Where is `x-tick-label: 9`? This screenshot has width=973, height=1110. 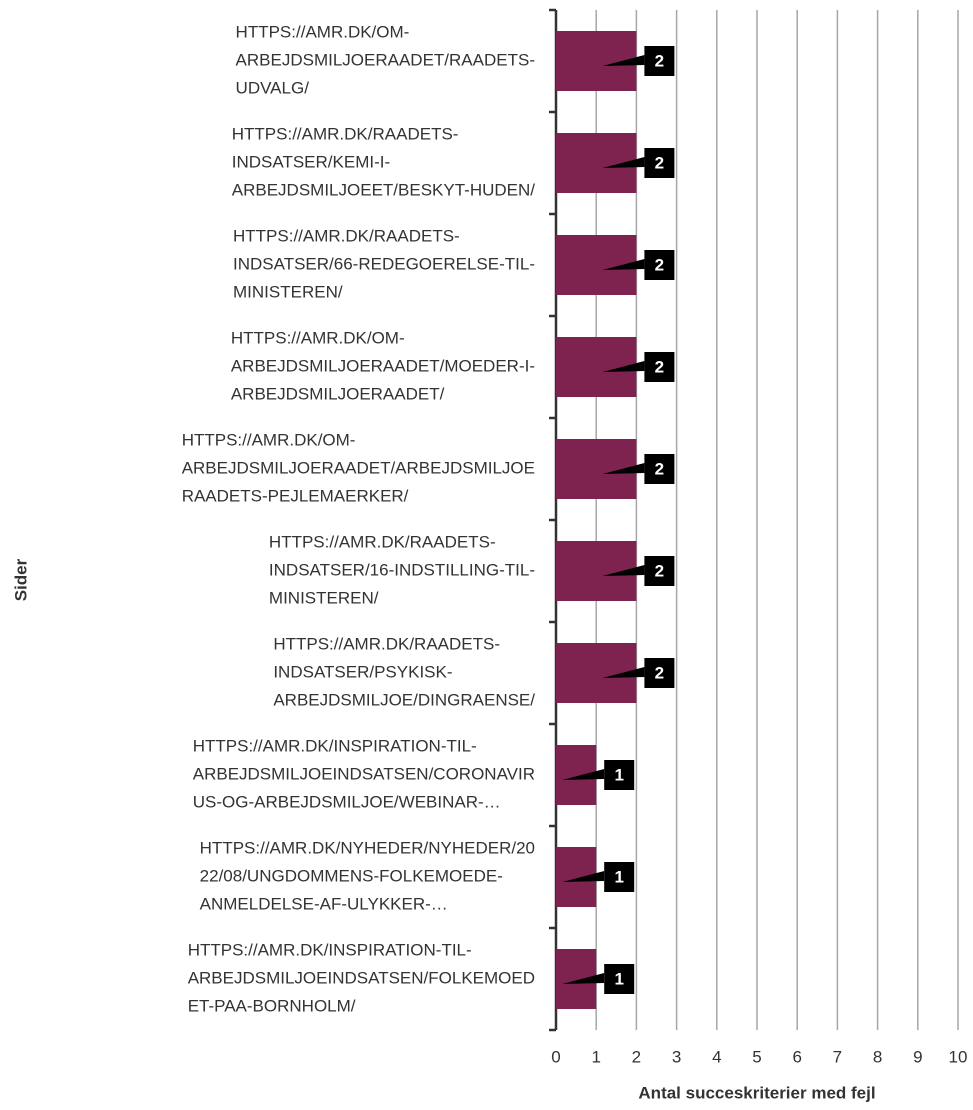
x-tick-label: 9 is located at coordinates (917, 1056).